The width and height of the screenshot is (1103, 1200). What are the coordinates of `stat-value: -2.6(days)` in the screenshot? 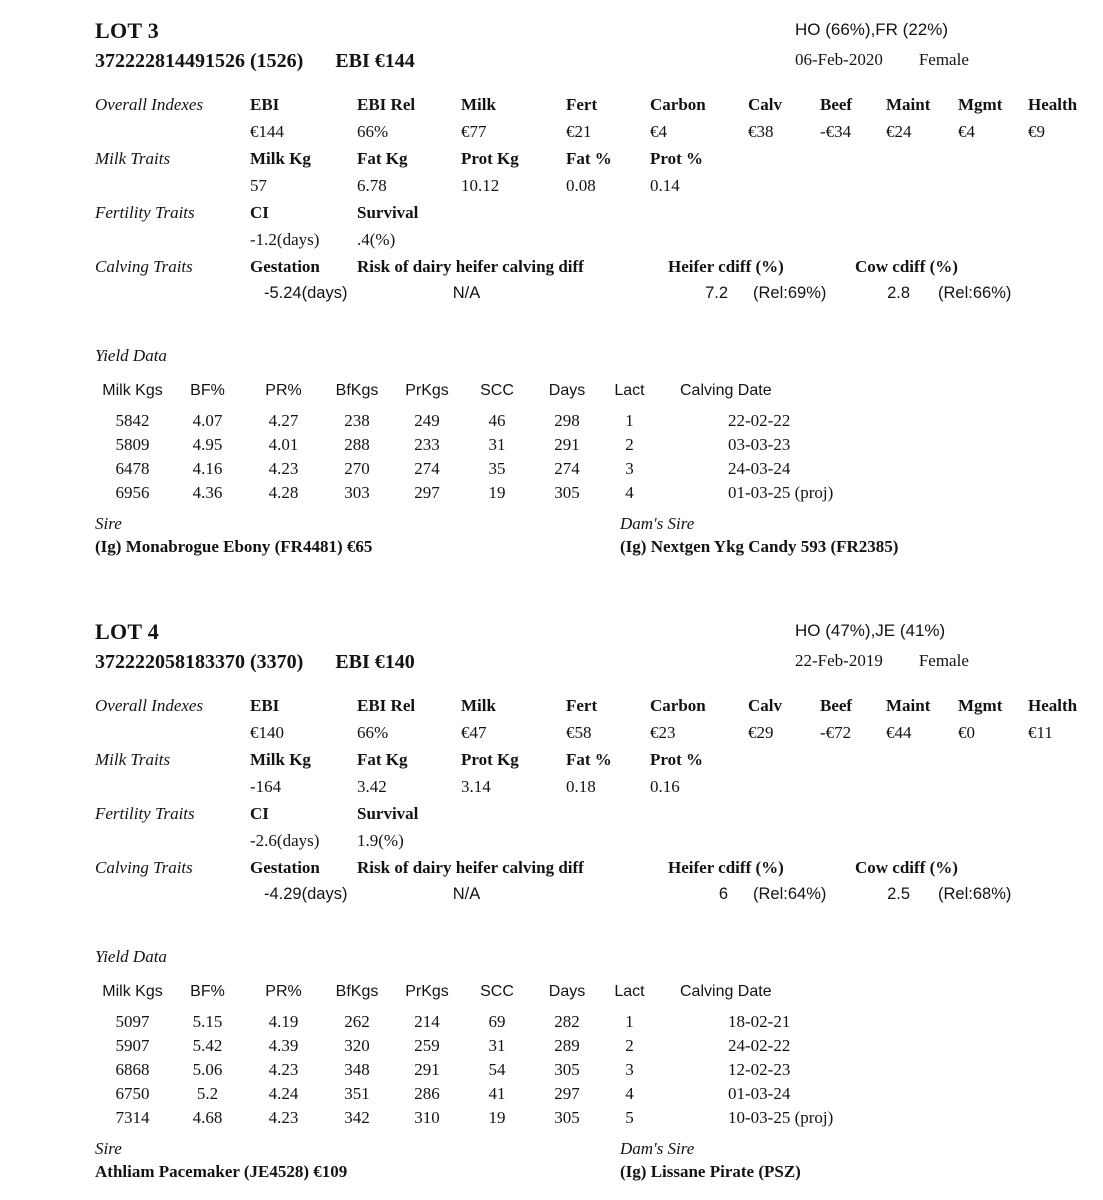 It's located at (285, 840).